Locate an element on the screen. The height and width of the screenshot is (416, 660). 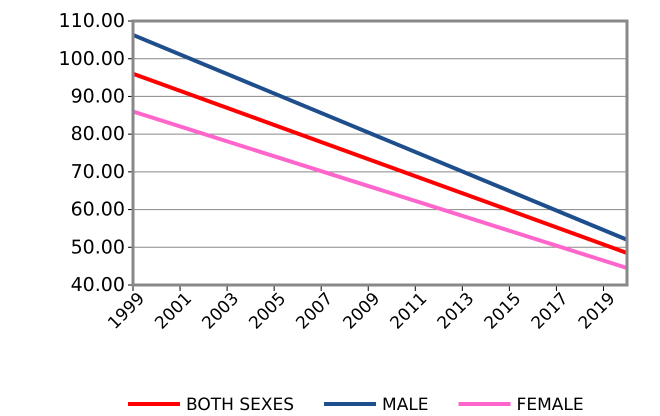
legend-label: BOTH SEXES is located at coordinates (240, 405).